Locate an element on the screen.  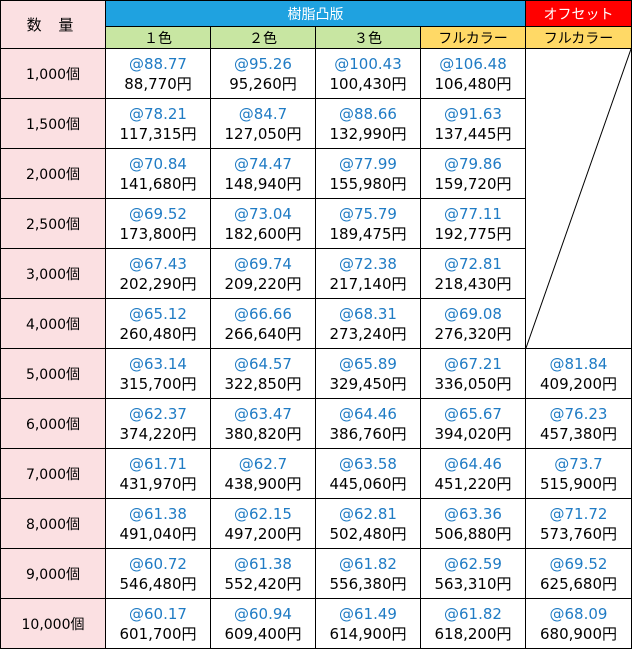
unit-price: @106.48 is located at coordinates (473, 63).